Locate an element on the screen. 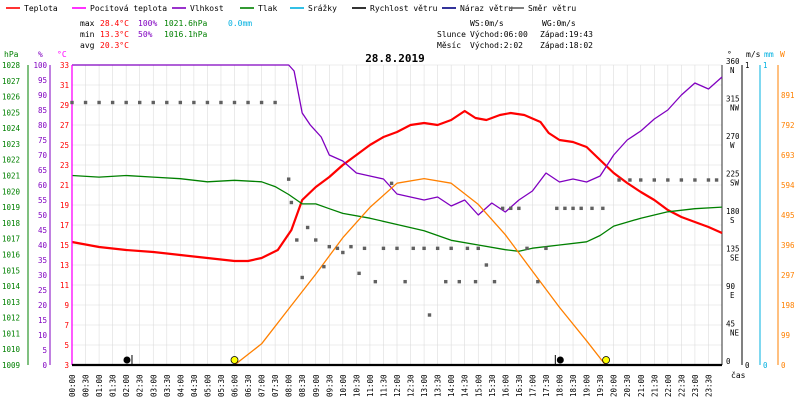  temperature-tick-label: 33 is located at coordinates (64, 65).